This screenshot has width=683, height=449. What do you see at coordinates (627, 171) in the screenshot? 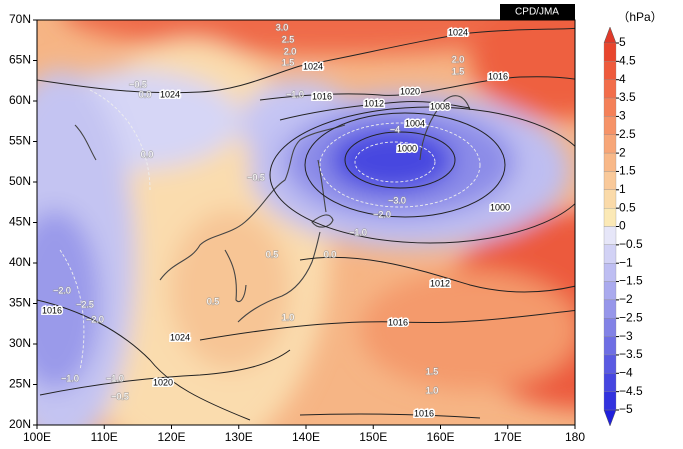
I see `colorbar-tick-label: 1.5` at bounding box center [627, 171].